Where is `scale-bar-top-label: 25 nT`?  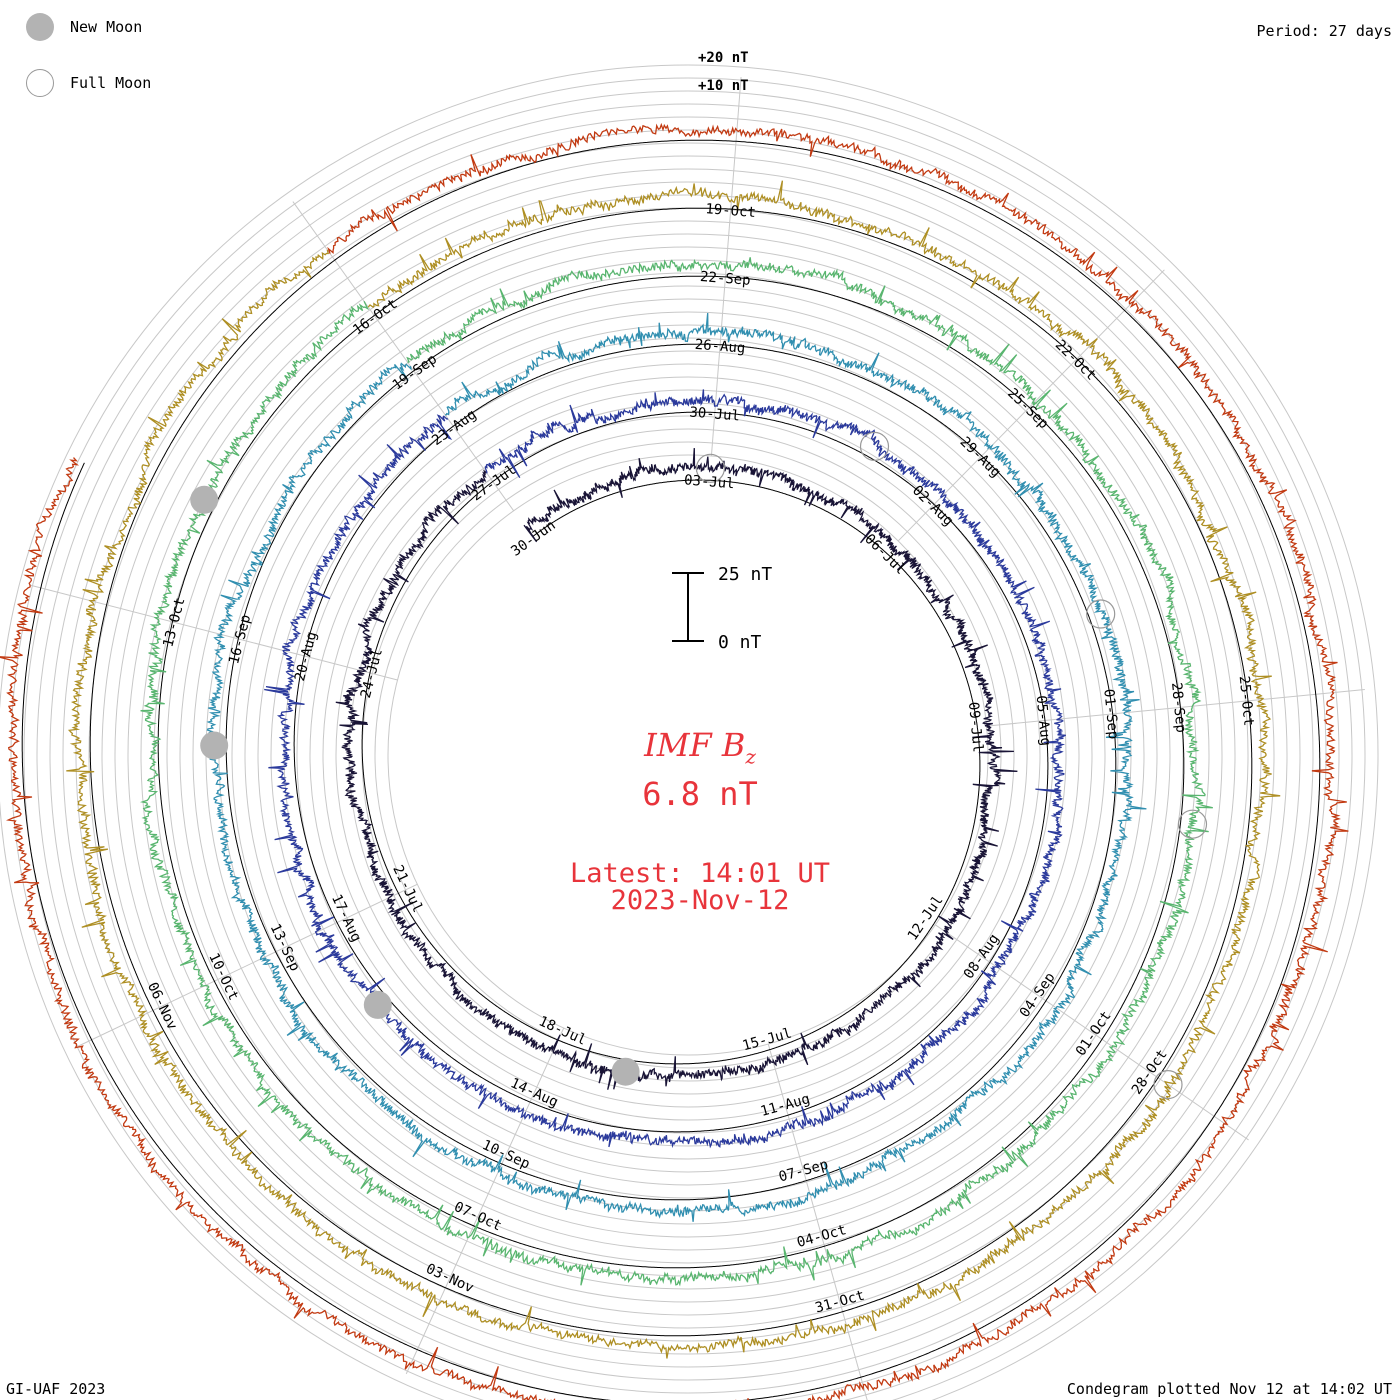 scale-bar-top-label: 25 nT is located at coordinates (745, 574).